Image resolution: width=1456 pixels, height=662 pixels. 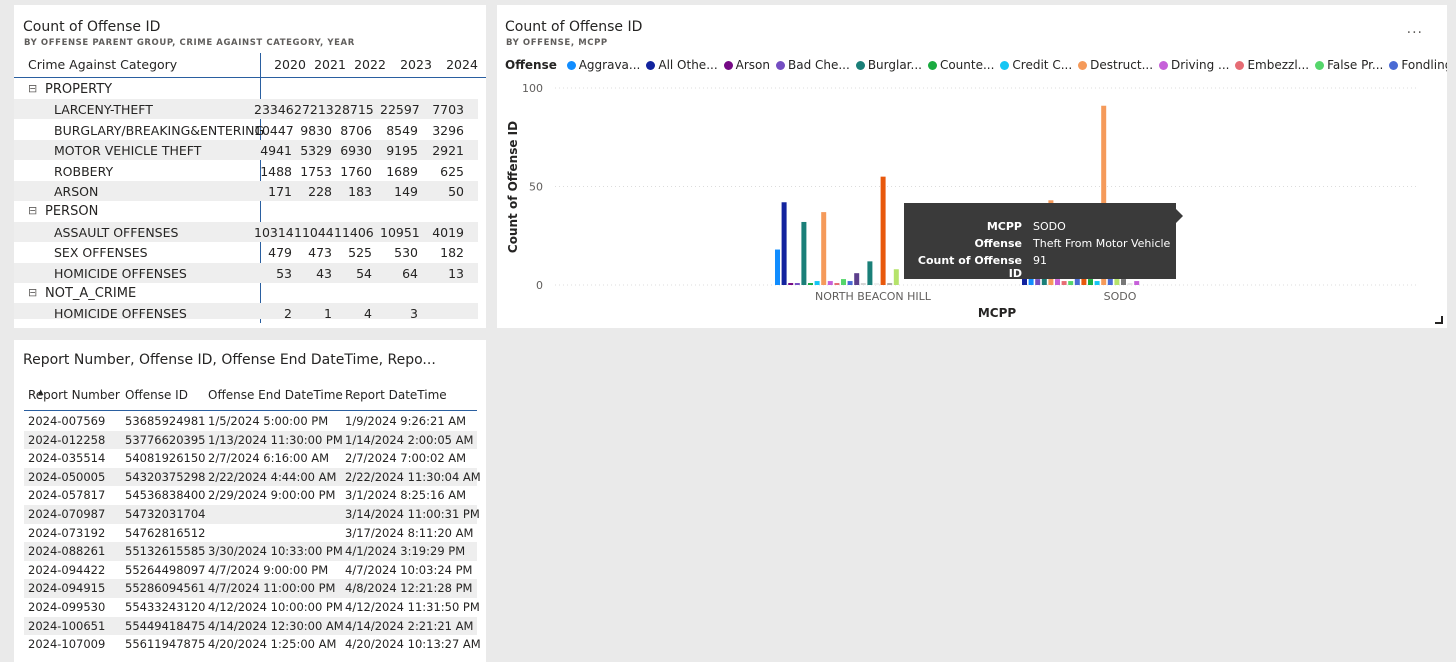 I want to click on matrix-group-row: ⊟ PERSON, so click(x=250, y=211).